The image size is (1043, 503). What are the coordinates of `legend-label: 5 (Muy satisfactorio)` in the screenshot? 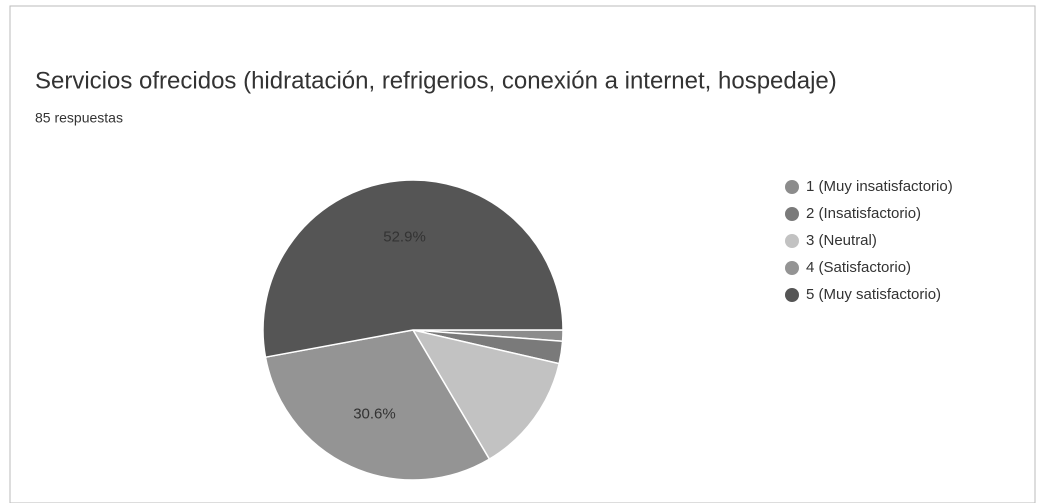 It's located at (873, 294).